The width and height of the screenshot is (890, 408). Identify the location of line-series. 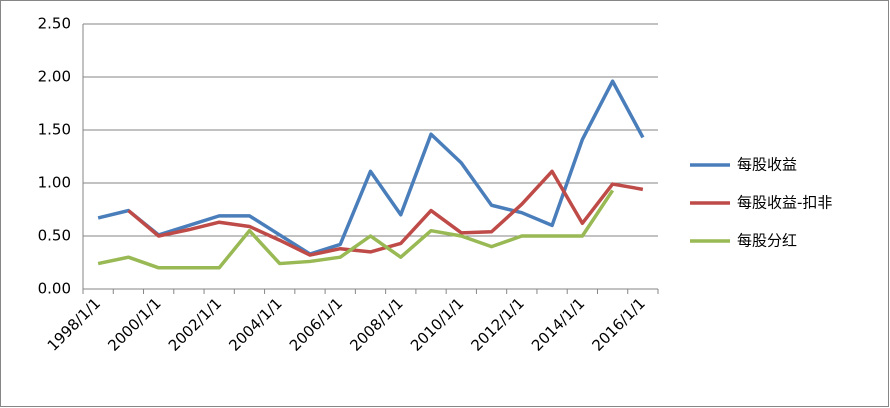
(356, 229).